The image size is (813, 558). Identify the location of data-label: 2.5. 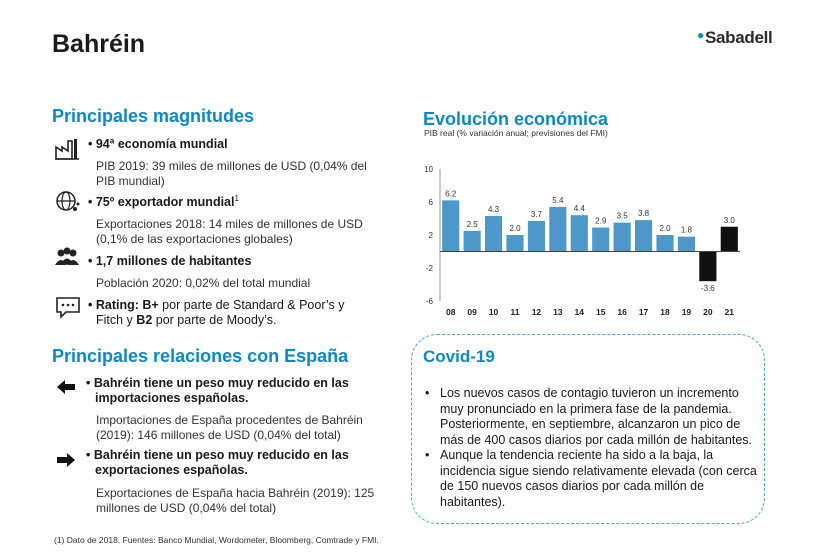
(473, 224).